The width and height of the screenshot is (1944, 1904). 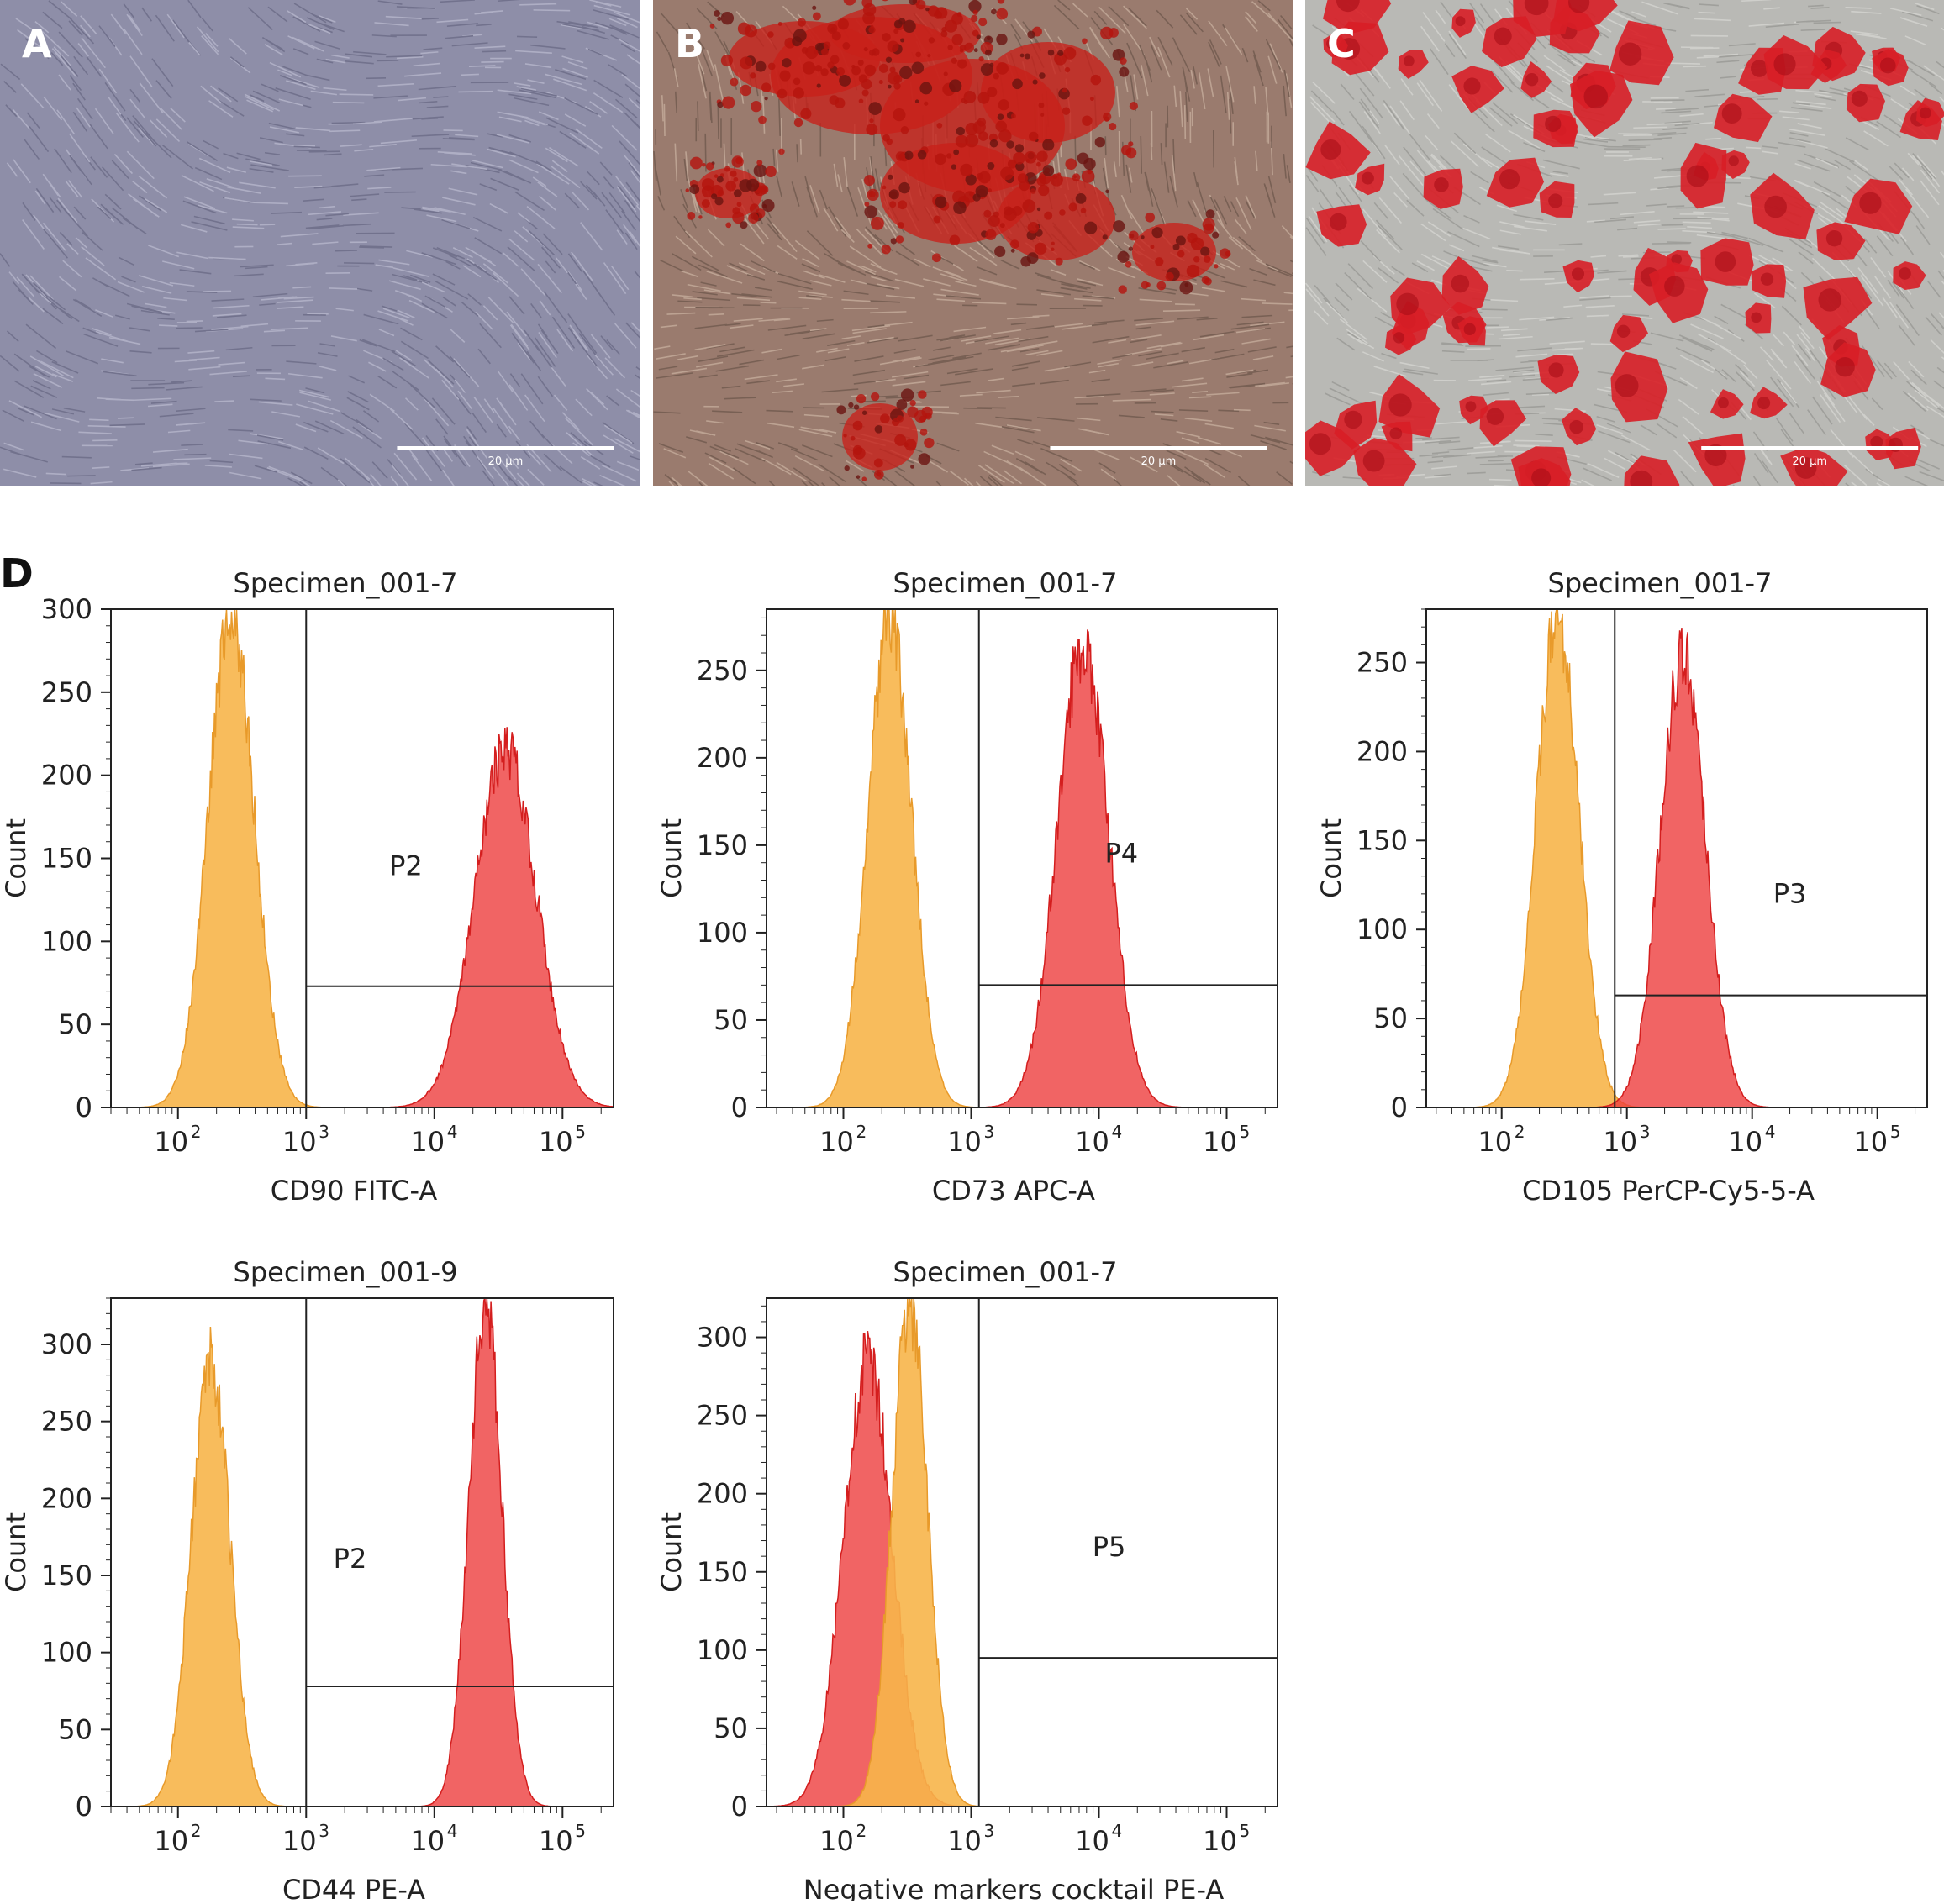 What do you see at coordinates (722, 758) in the screenshot?
I see `y-tick-label: 200` at bounding box center [722, 758].